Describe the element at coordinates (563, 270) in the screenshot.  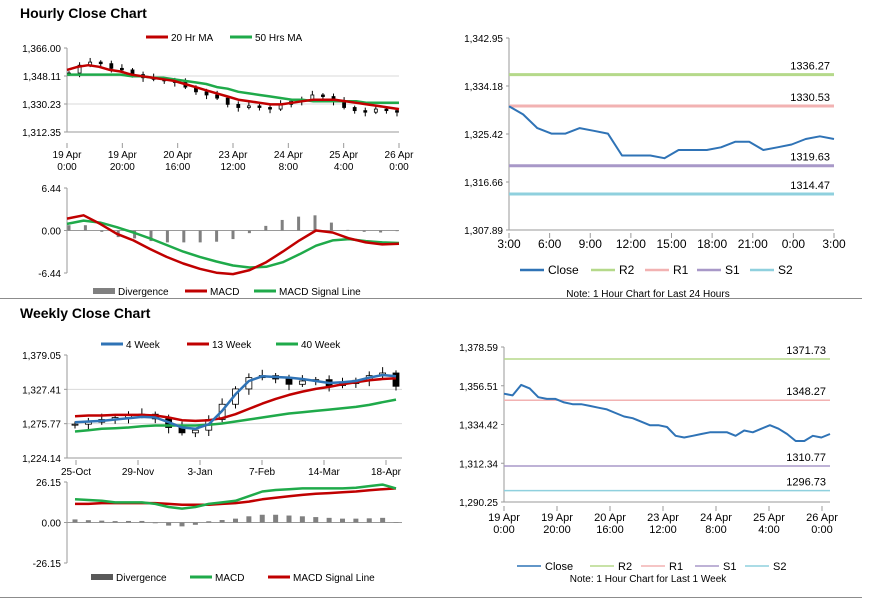
I see `hourly-pivot-legend-label: Close` at that location.